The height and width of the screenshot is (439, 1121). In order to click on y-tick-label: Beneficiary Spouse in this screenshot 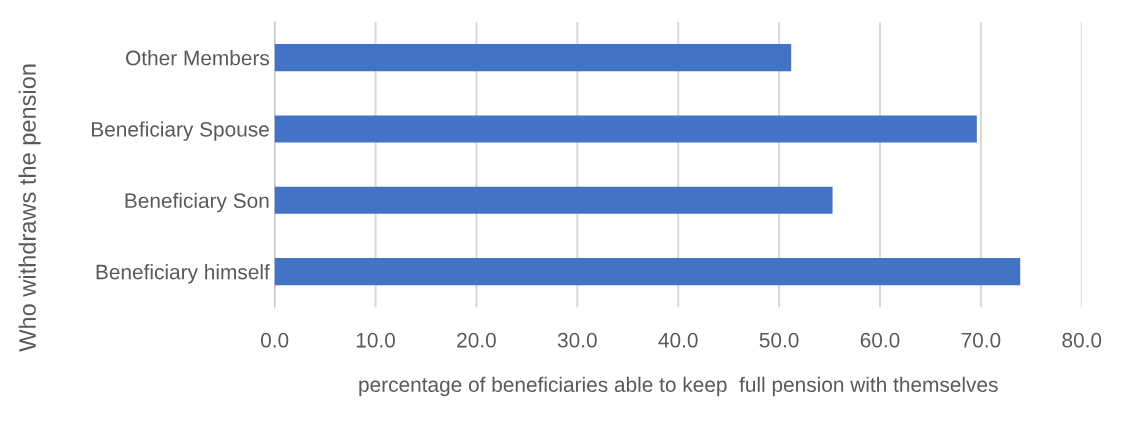, I will do `click(180, 131)`.